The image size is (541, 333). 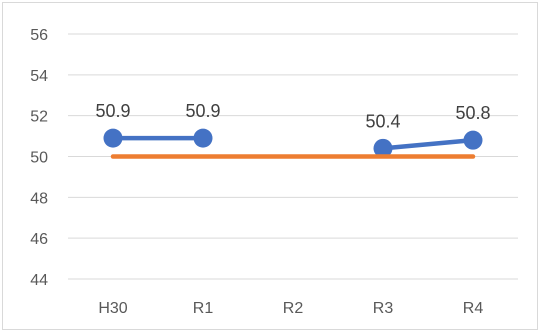 What do you see at coordinates (383, 308) in the screenshot?
I see `x-tick-label: R3` at bounding box center [383, 308].